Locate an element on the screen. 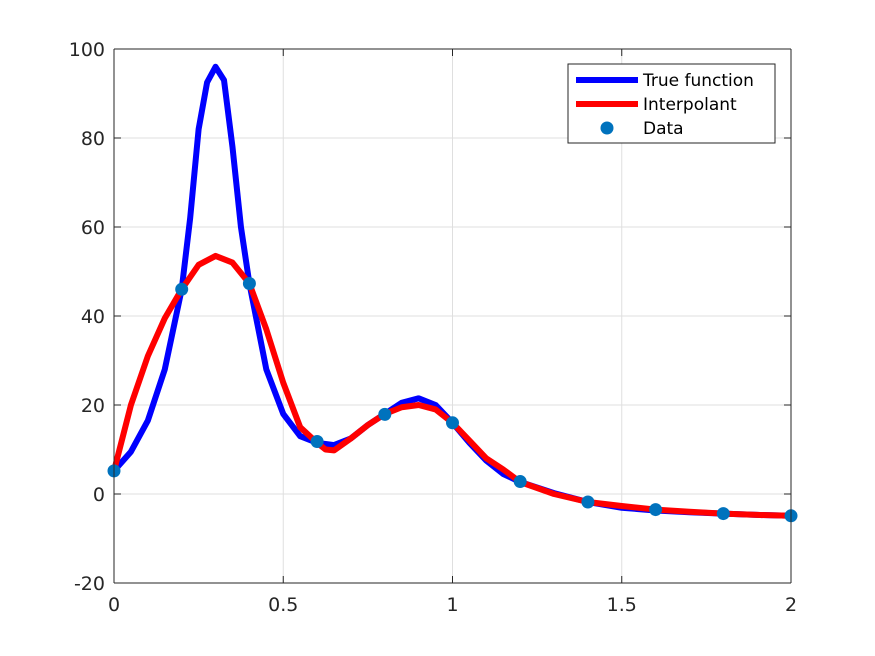  y-tick-label: 60 is located at coordinates (93, 228).